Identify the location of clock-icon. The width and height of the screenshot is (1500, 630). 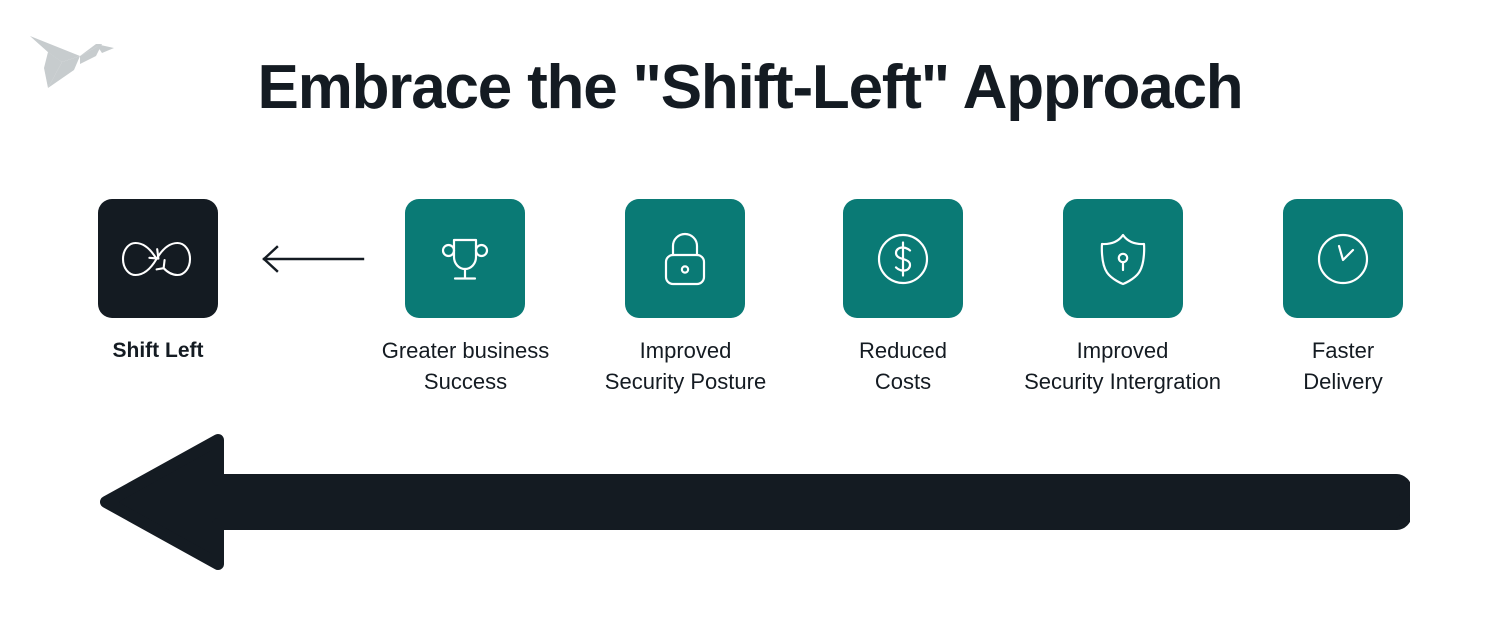
(1343, 259).